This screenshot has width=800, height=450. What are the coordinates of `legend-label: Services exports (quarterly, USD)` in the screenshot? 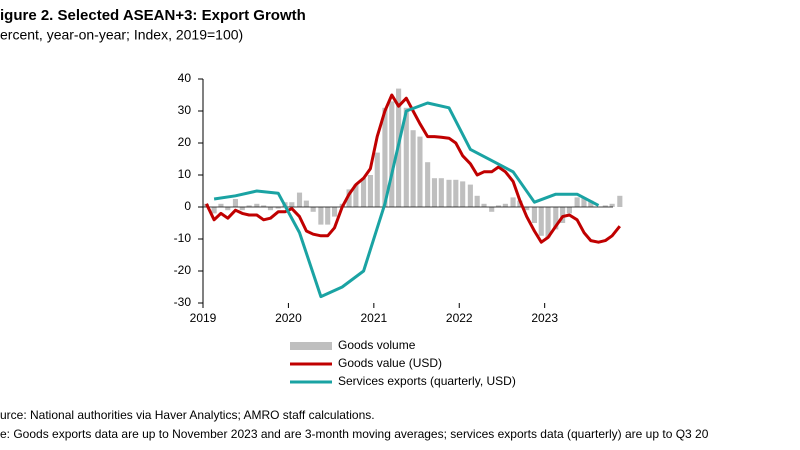 It's located at (427, 381).